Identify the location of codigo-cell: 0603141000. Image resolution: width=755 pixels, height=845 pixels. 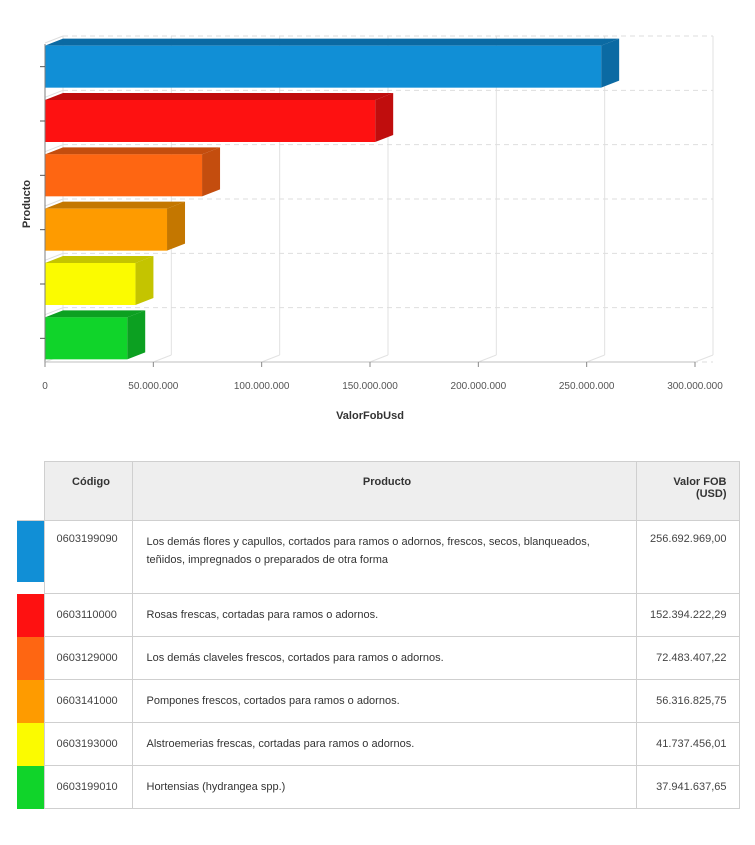
(88, 701).